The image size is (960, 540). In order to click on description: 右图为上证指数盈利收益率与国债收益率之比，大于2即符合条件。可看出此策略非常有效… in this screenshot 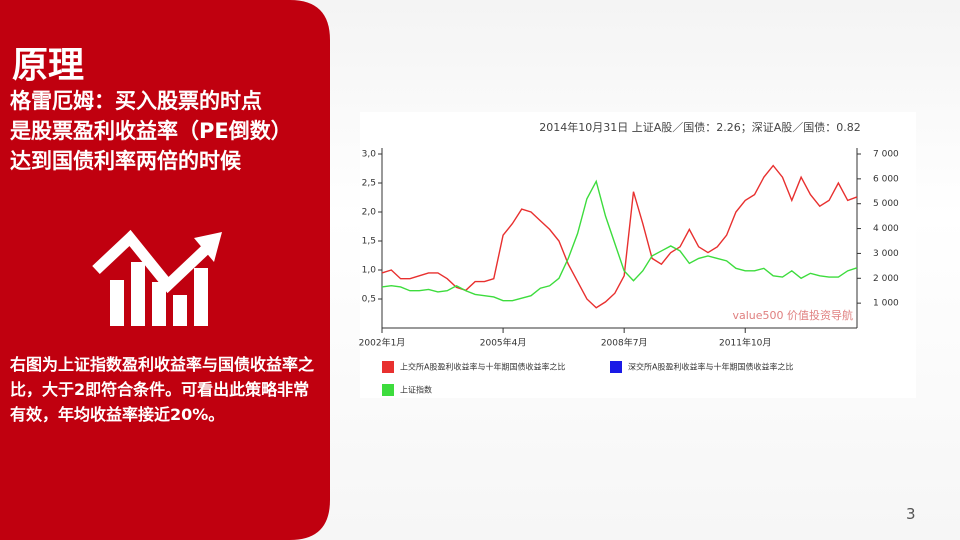, I will do `click(162, 389)`.